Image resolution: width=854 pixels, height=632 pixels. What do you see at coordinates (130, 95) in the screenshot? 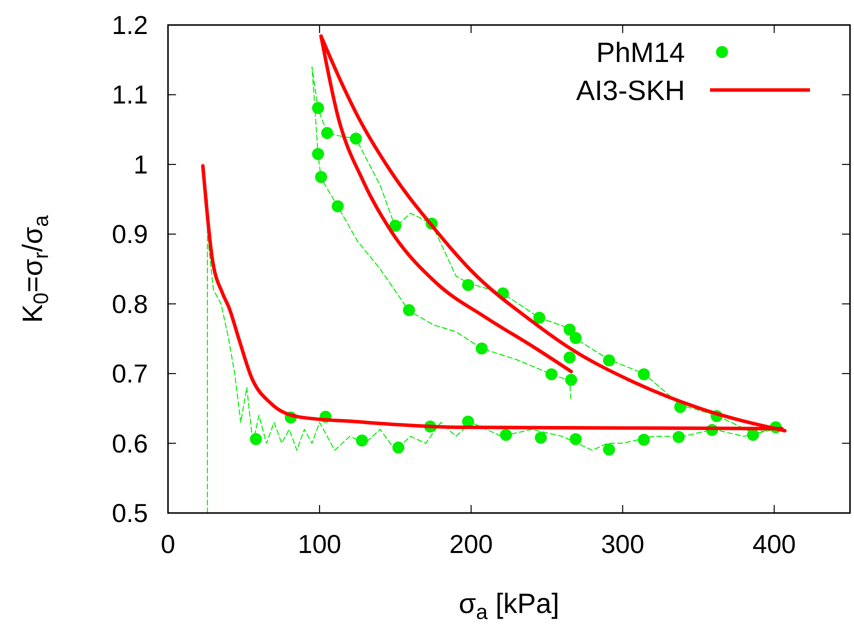
I see `y-tick-label: 1.1` at bounding box center [130, 95].